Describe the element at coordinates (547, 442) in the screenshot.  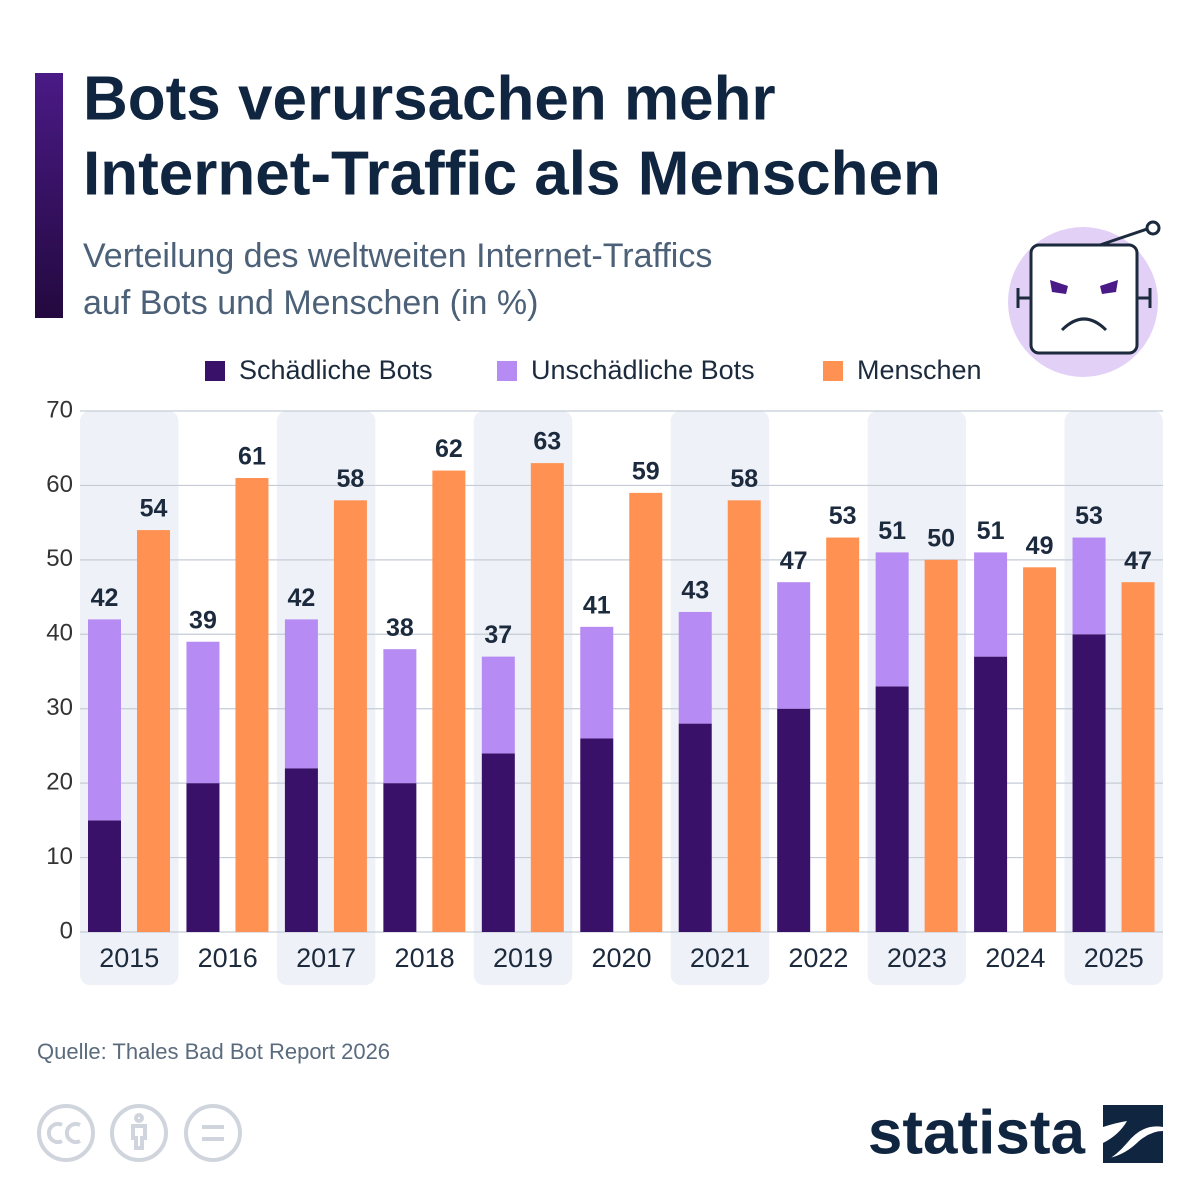
I see `data-label: 63` at that location.